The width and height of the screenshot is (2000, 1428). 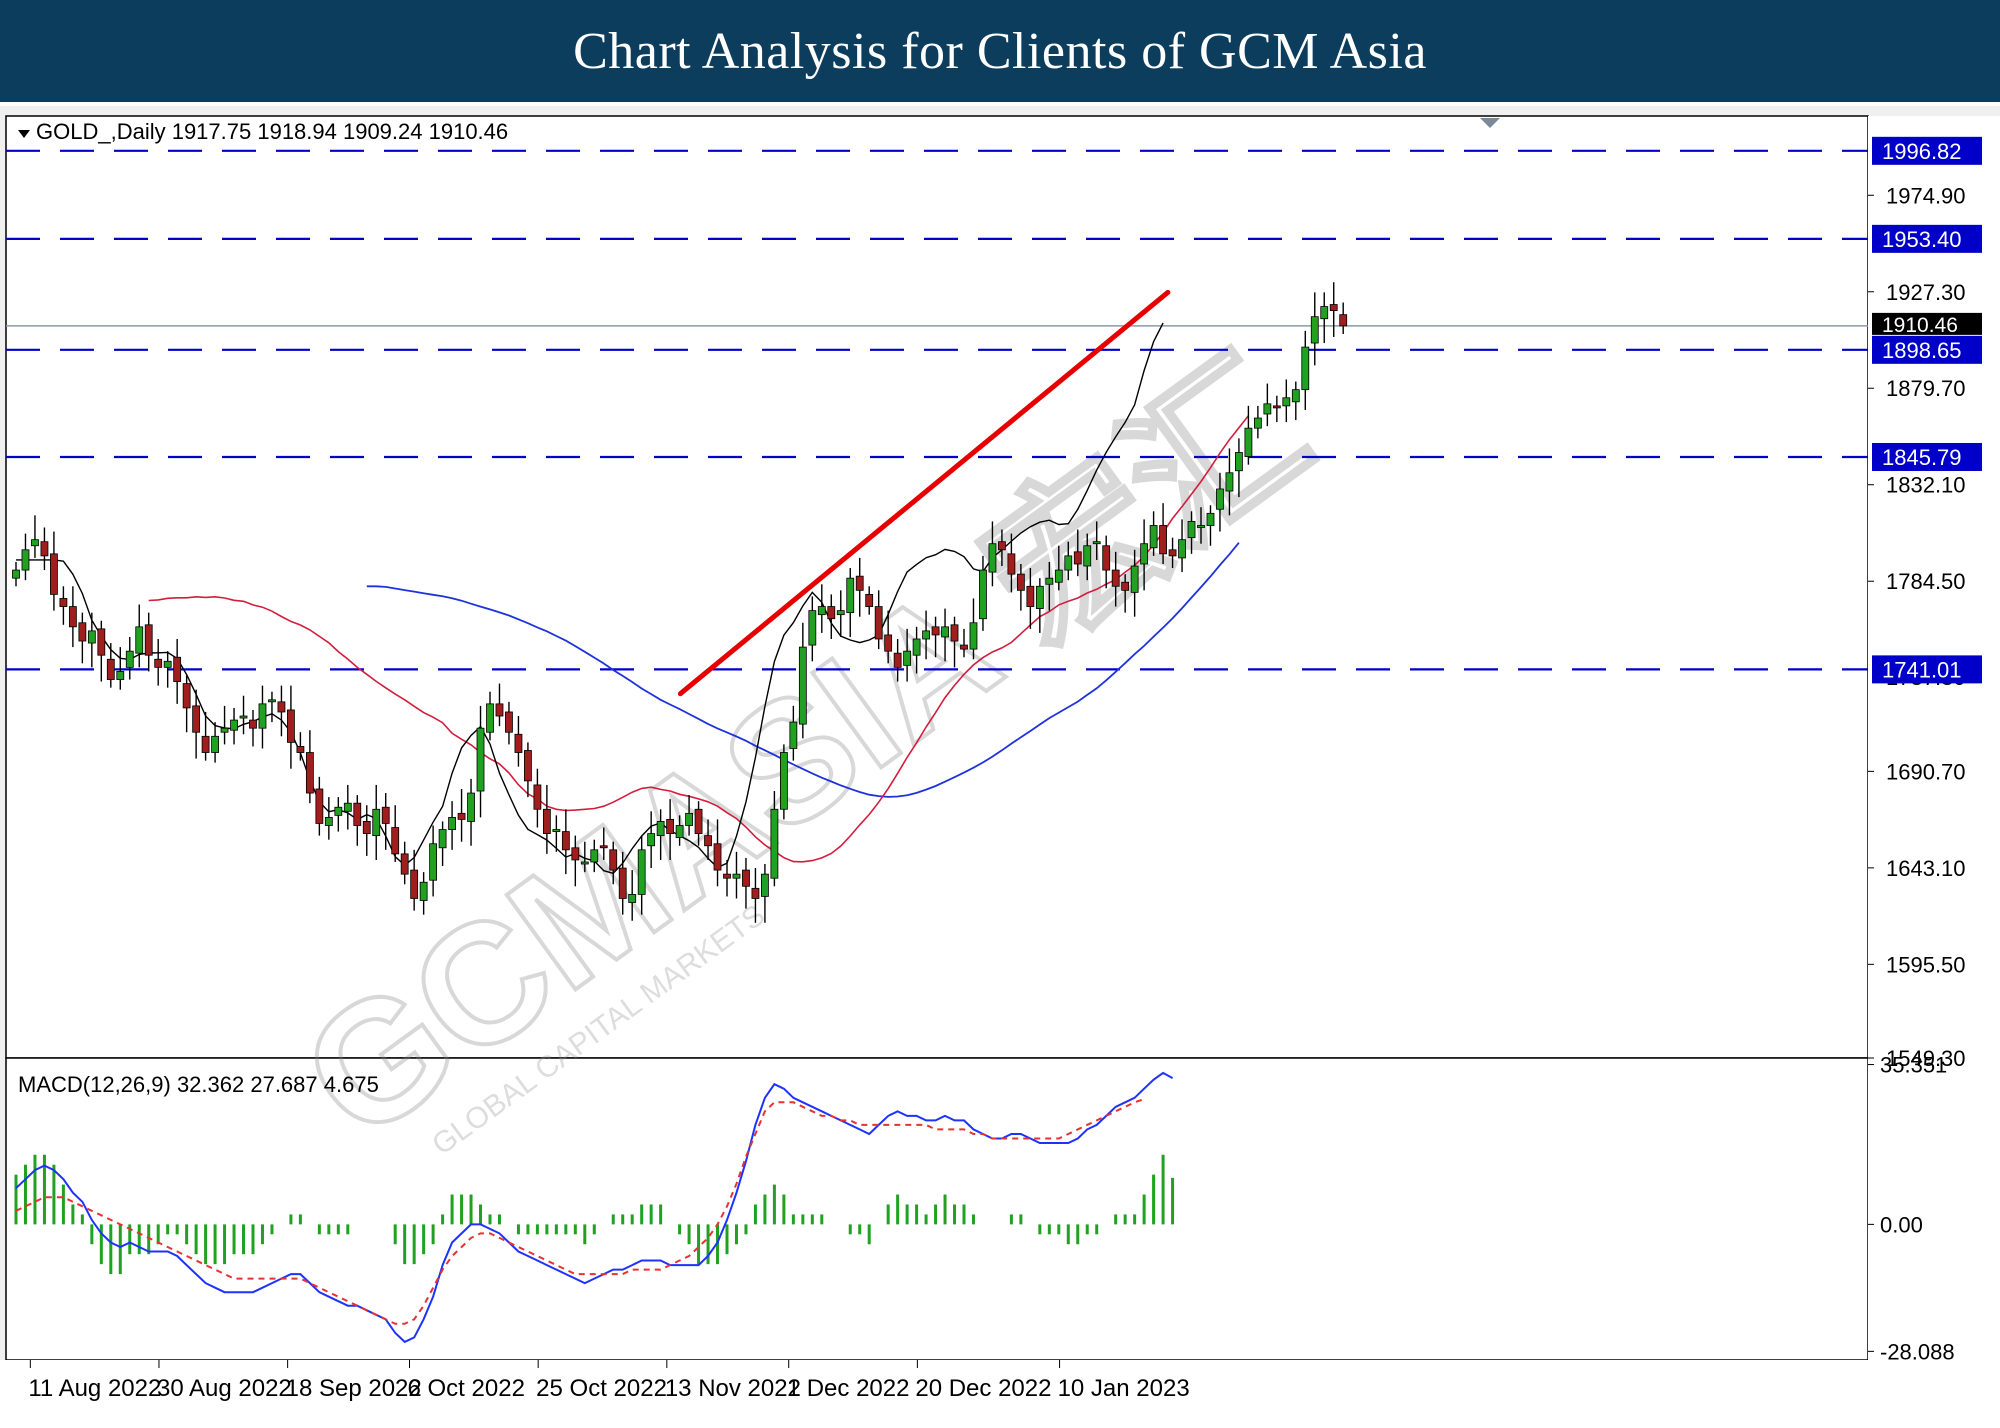 What do you see at coordinates (1901, 1224) in the screenshot?
I see `macd-tick-label: 0.00` at bounding box center [1901, 1224].